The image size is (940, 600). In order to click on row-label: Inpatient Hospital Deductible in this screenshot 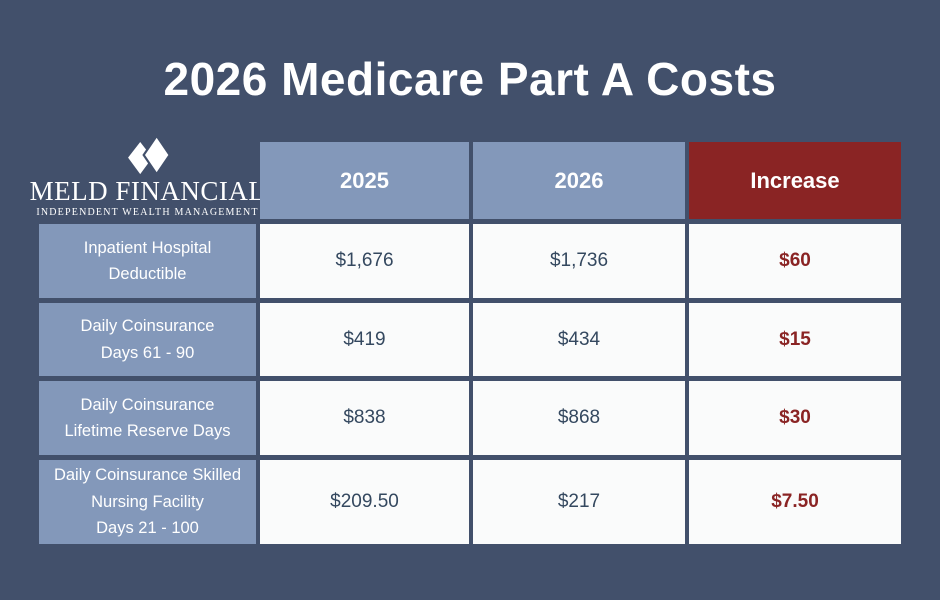, I will do `click(147, 261)`.